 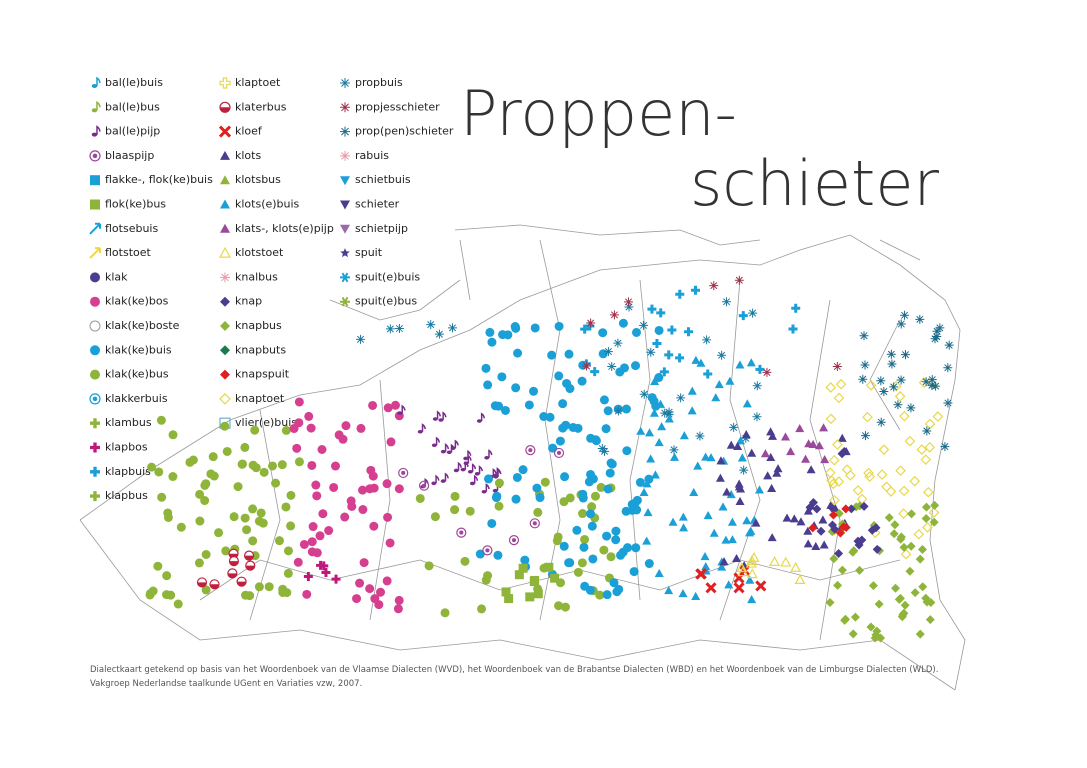 What do you see at coordinates (277, 228) in the screenshot?
I see `legend-item: klats-, klots(e)pijp` at bounding box center [277, 228].